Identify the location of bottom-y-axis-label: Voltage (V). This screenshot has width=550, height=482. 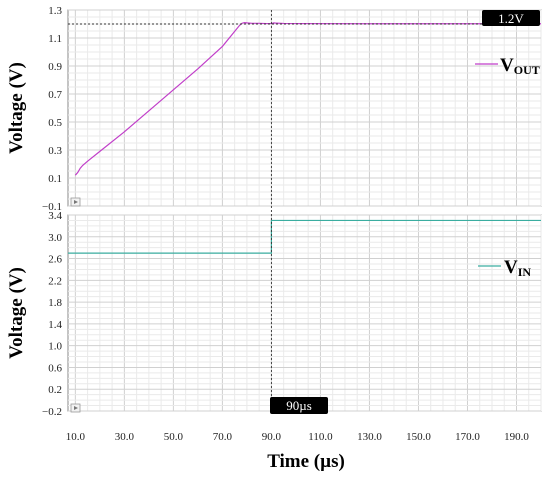
(16, 313).